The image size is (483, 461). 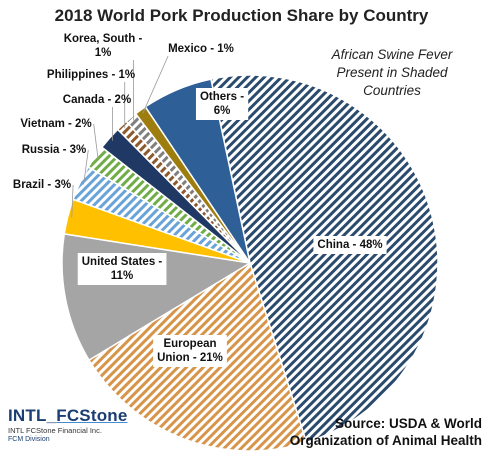 I want to click on logo-name-b: FCStone, so click(x=92, y=415).